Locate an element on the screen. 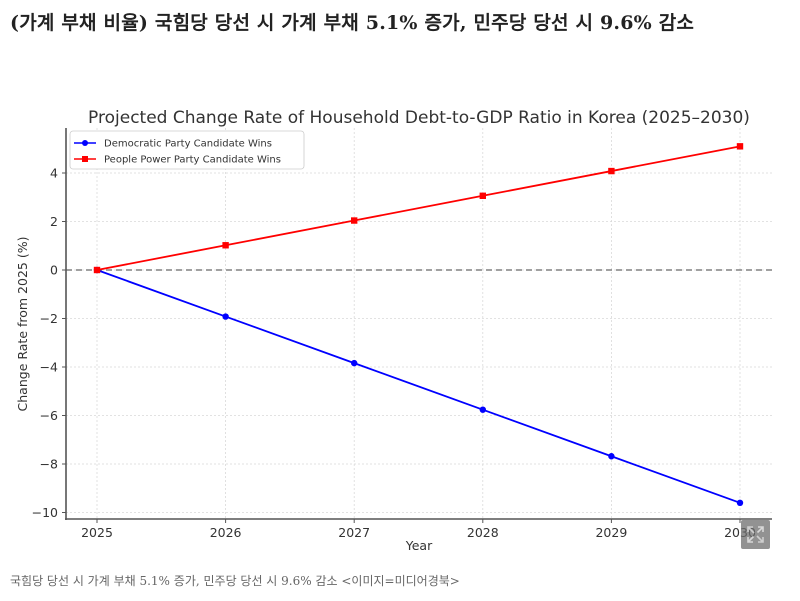 The width and height of the screenshot is (800, 601). x-axis-label: Year is located at coordinates (419, 545).